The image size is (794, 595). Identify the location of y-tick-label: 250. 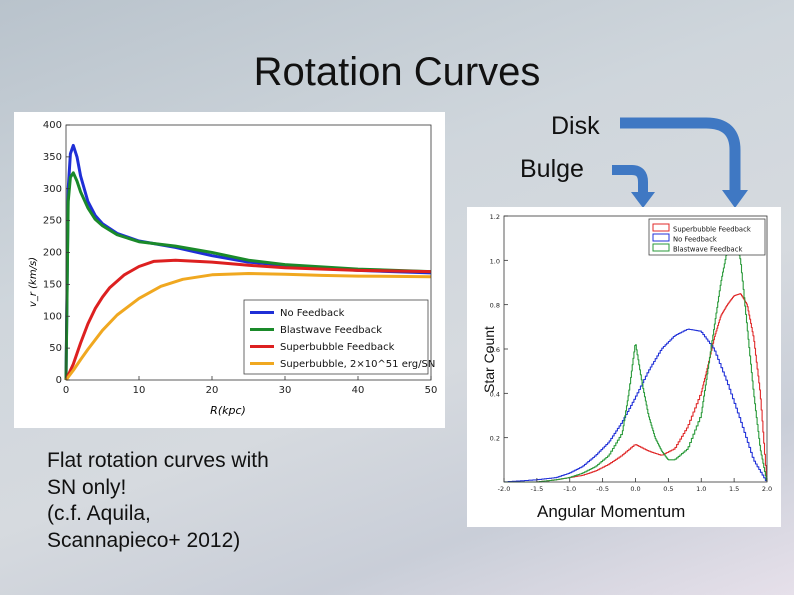
(52, 221).